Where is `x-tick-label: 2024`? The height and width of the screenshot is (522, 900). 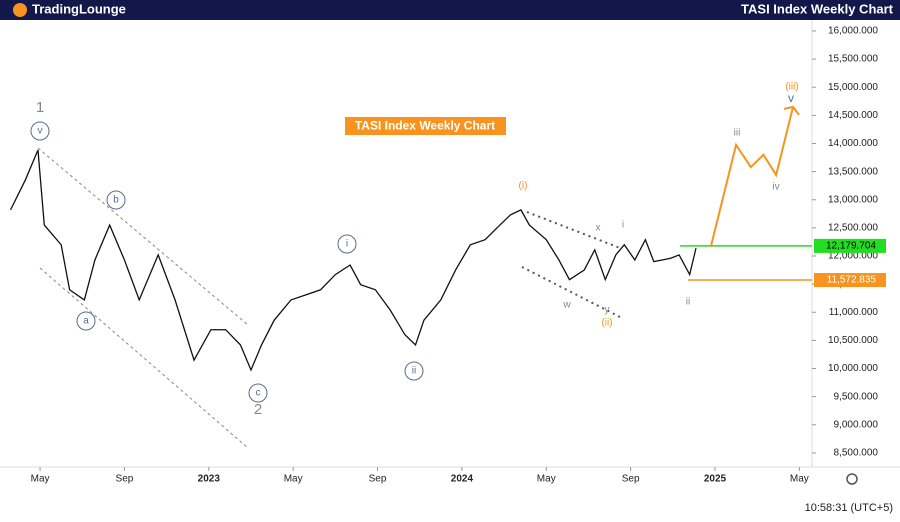 x-tick-label: 2024 is located at coordinates (462, 479).